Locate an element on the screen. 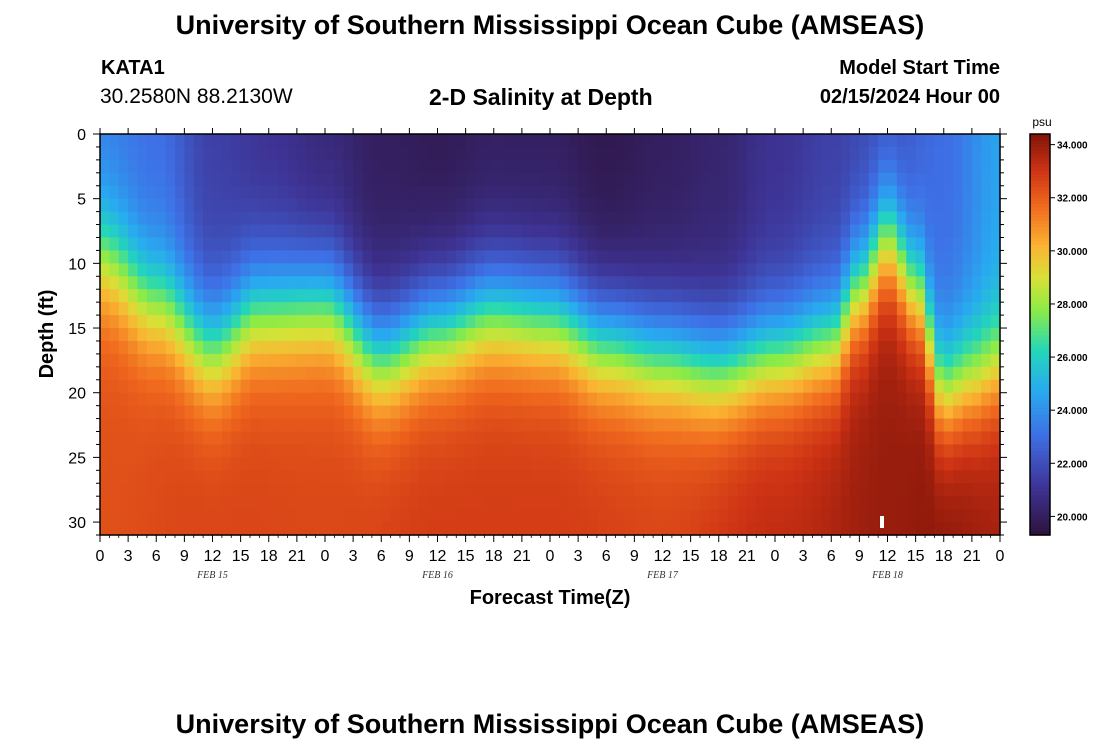  colorbar-unit-label: psu is located at coordinates (1041, 122).